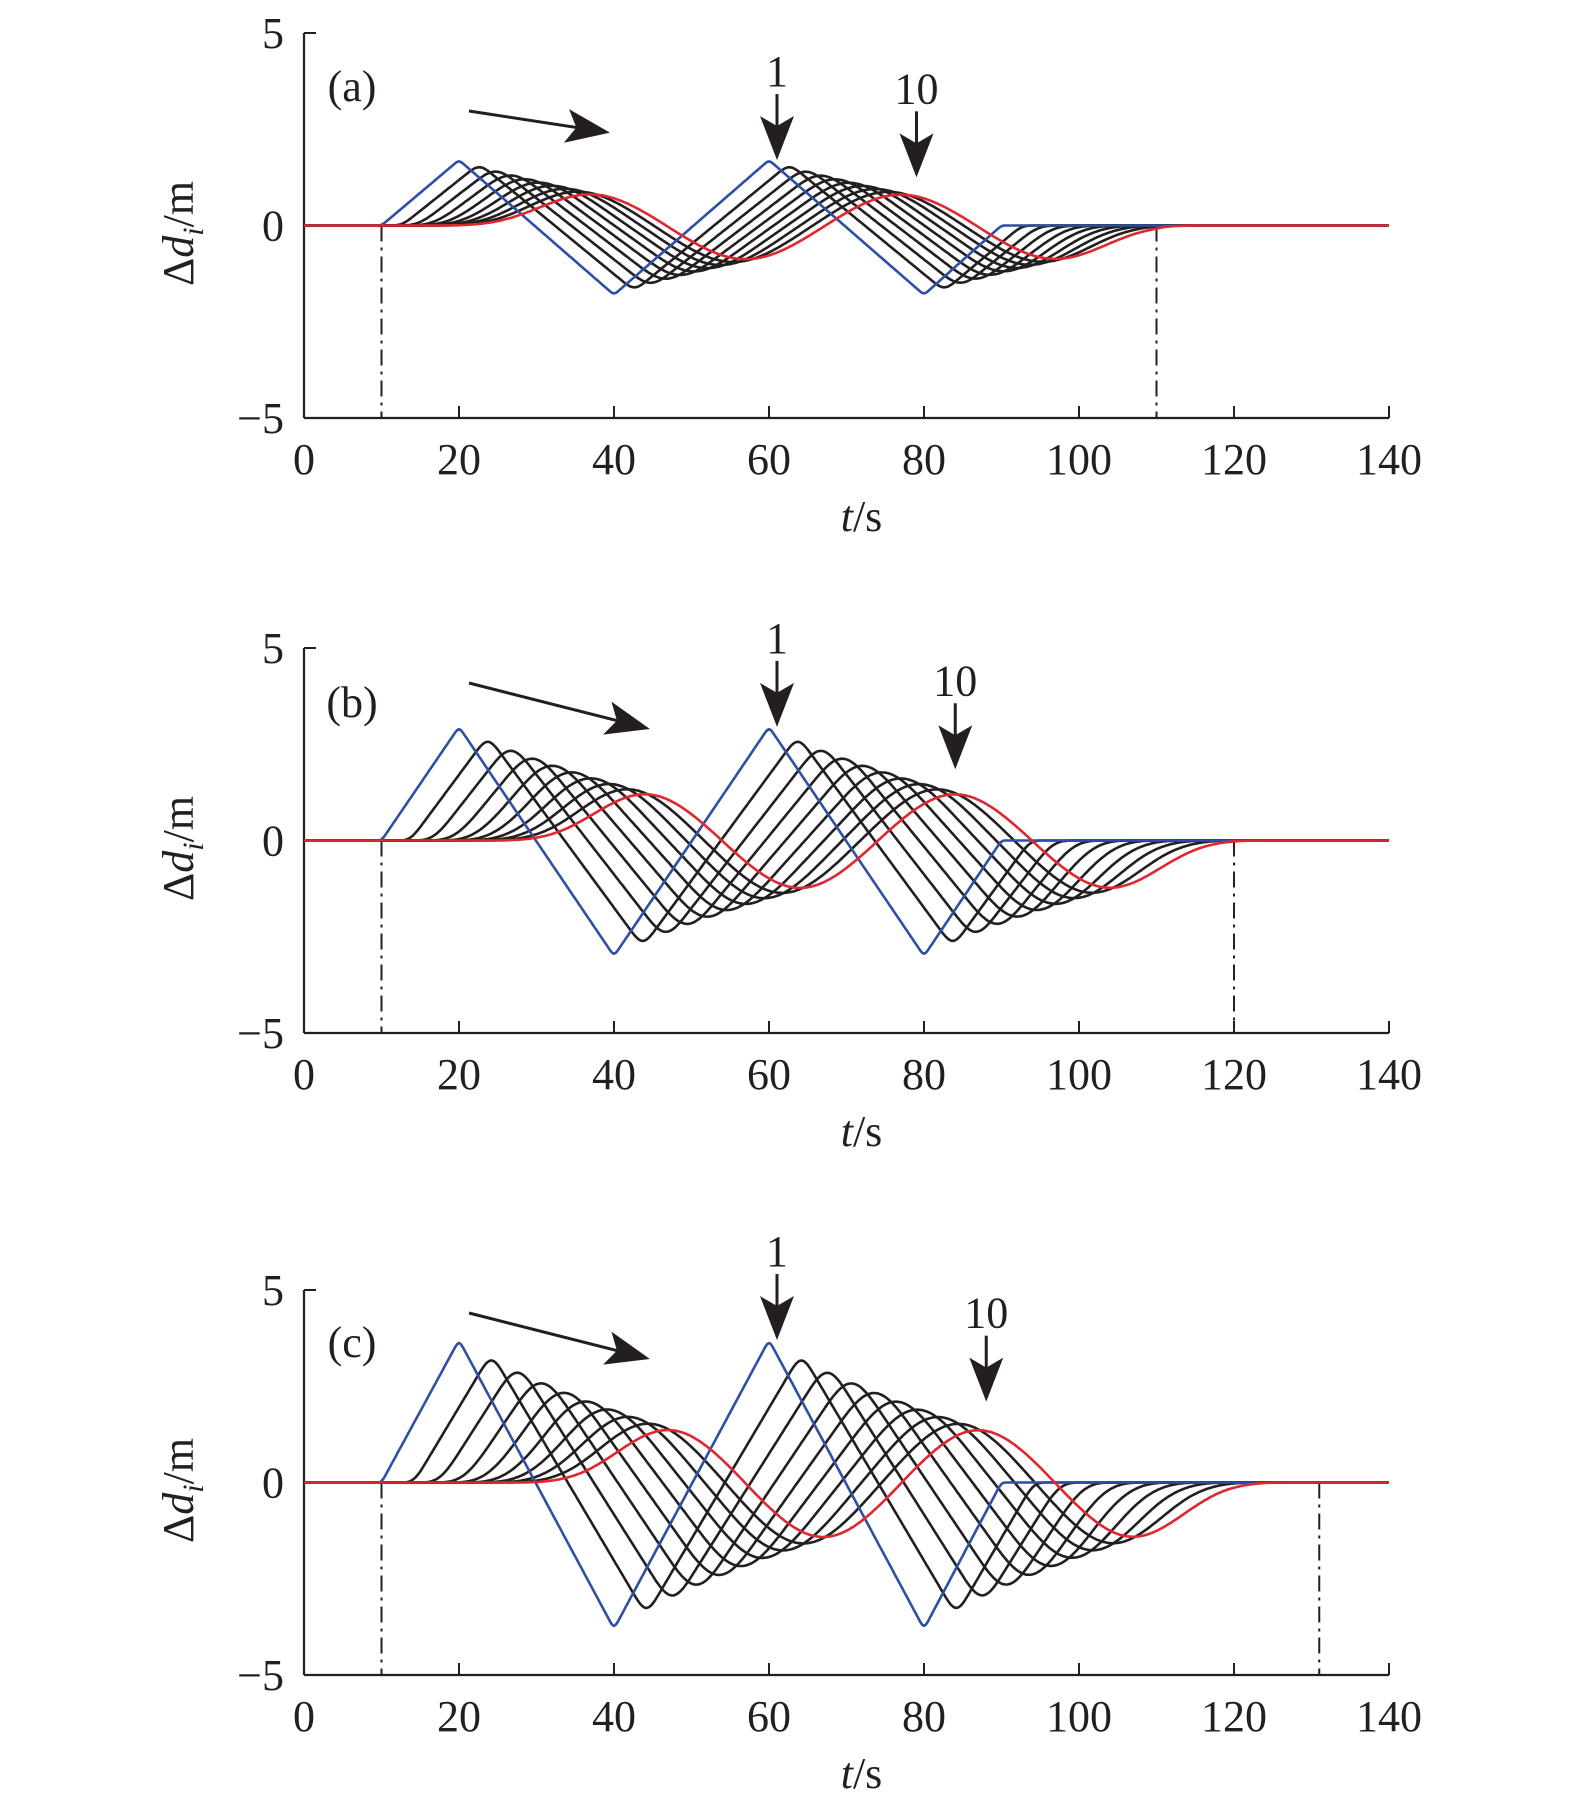 The height and width of the screenshot is (1815, 1575). What do you see at coordinates (351, 702) in the screenshot?
I see `panel-label: (b)` at bounding box center [351, 702].